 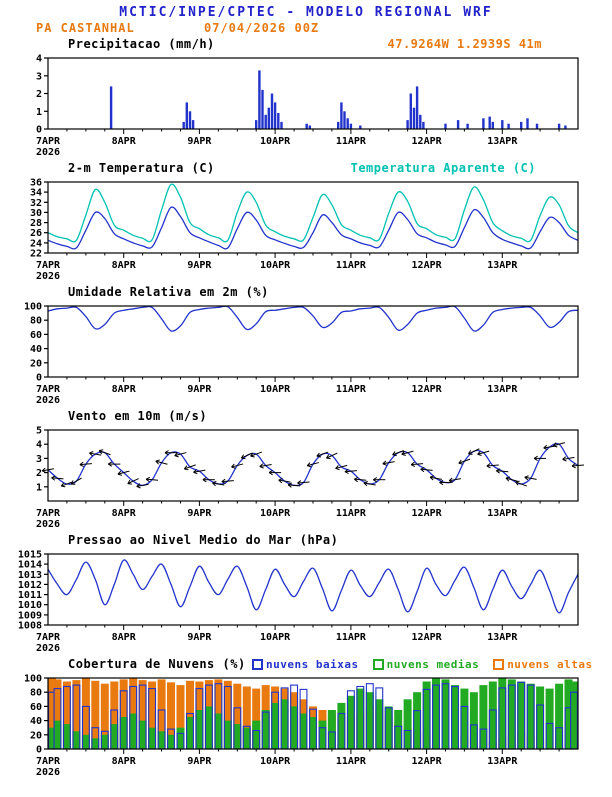 What do you see at coordinates (36, 254) in the screenshot?
I see `y-tick-label: 22` at bounding box center [36, 254].